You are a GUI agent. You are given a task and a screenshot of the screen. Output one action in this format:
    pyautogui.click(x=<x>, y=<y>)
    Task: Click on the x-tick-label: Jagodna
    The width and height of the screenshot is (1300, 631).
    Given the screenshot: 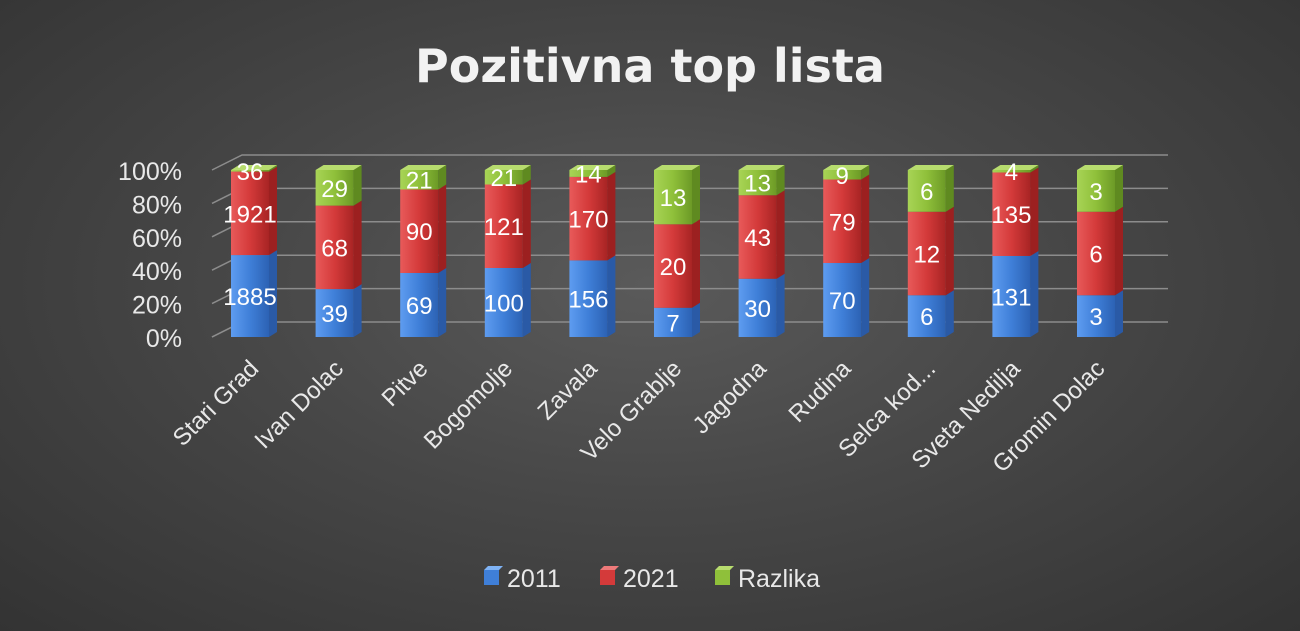 What is the action you would take?
    pyautogui.click(x=730, y=397)
    